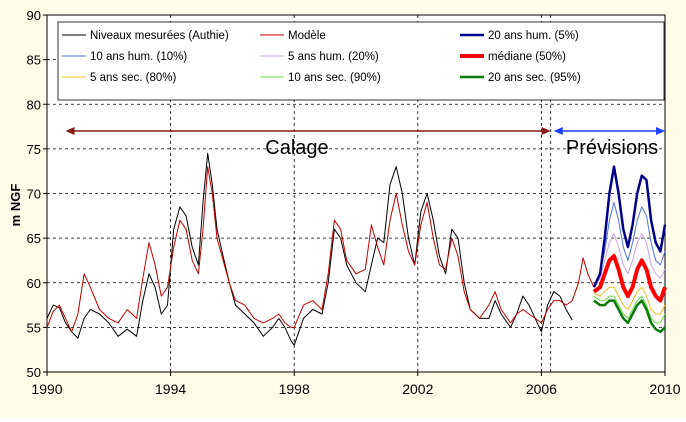 The height and width of the screenshot is (422, 686). What do you see at coordinates (133, 78) in the screenshot?
I see `legend-label: 5 ans sec. (80%)` at bounding box center [133, 78].